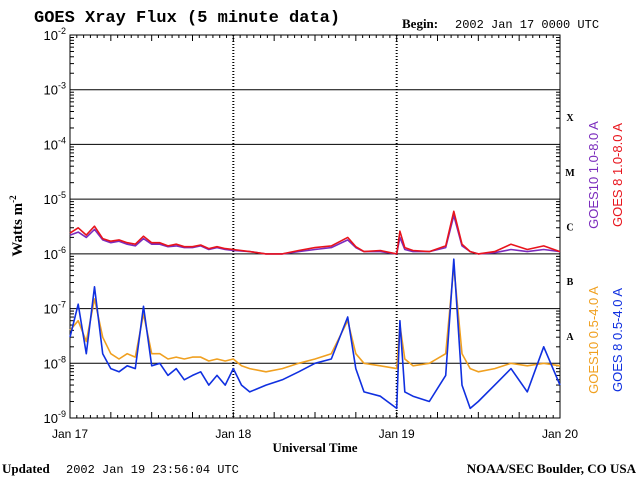  I want to click on y-tick-label: 10⁻⁸, so click(55, 362).